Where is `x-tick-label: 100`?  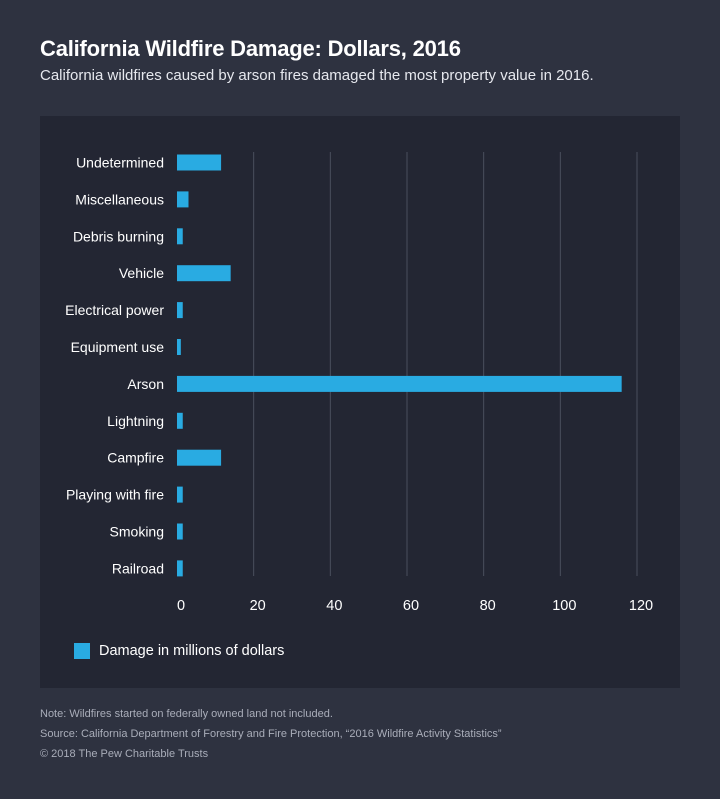 x-tick-label: 100 is located at coordinates (564, 606).